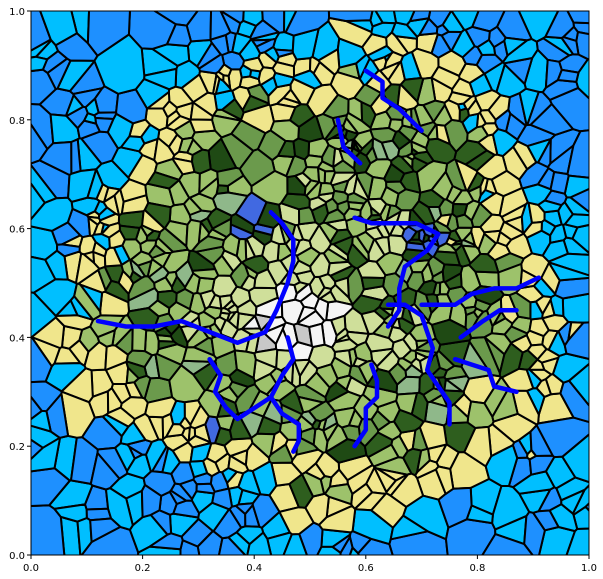  Describe the element at coordinates (589, 568) in the screenshot. I see `x-tick-label: 1.0` at that location.